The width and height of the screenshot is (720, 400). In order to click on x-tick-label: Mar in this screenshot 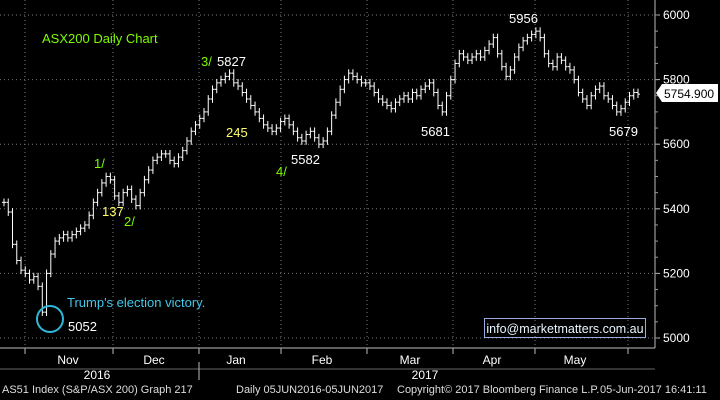, I will do `click(410, 360)`.